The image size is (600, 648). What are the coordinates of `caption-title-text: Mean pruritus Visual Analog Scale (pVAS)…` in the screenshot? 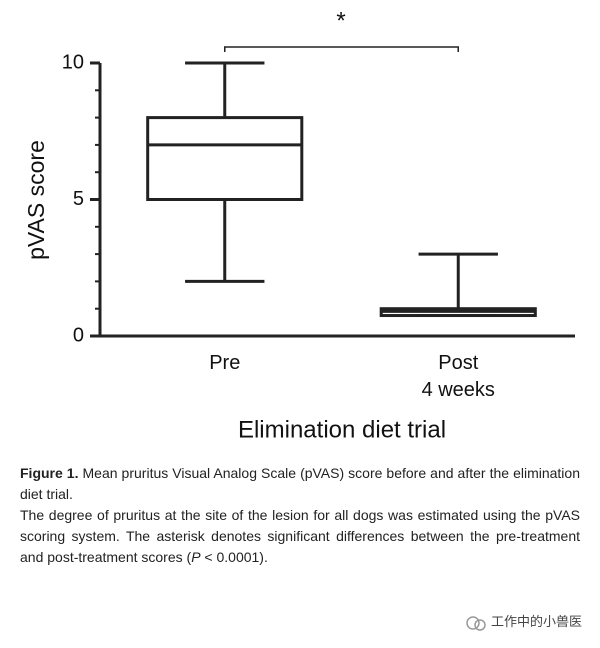 It's located at (300, 483).